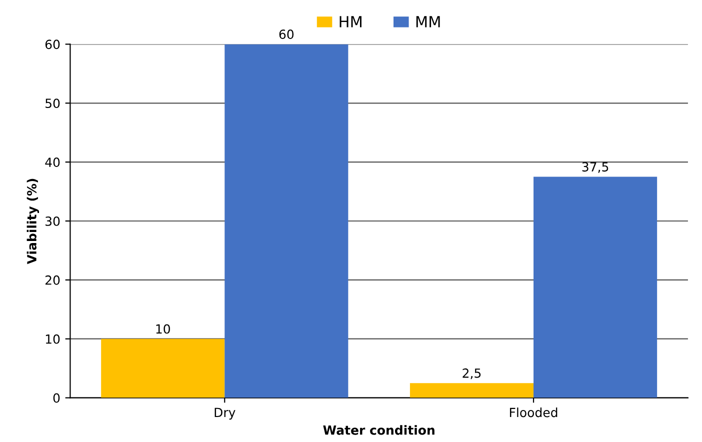 The width and height of the screenshot is (702, 442). I want to click on data-label: 37,5, so click(595, 167).